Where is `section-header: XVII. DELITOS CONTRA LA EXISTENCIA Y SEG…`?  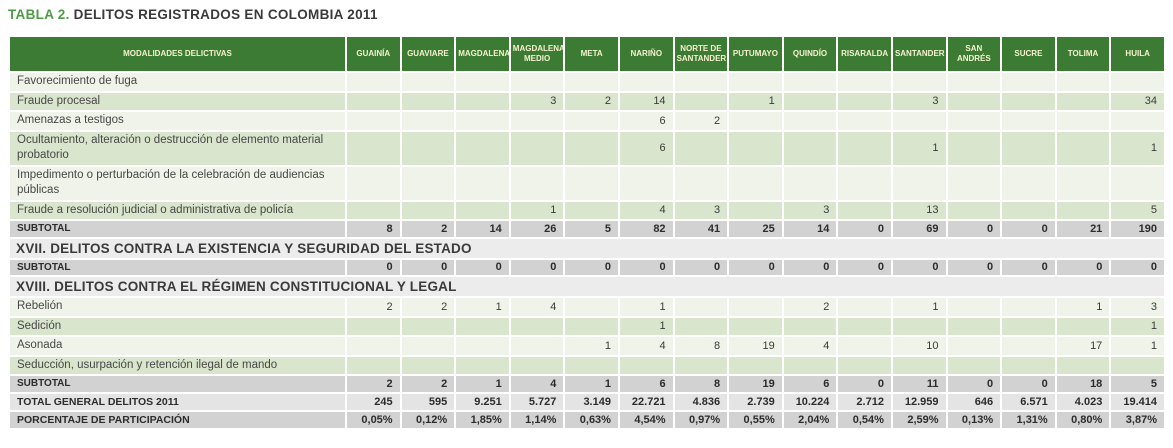 section-header: XVII. DELITOS CONTRA LA EXISTENCIA Y SEG… is located at coordinates (587, 248).